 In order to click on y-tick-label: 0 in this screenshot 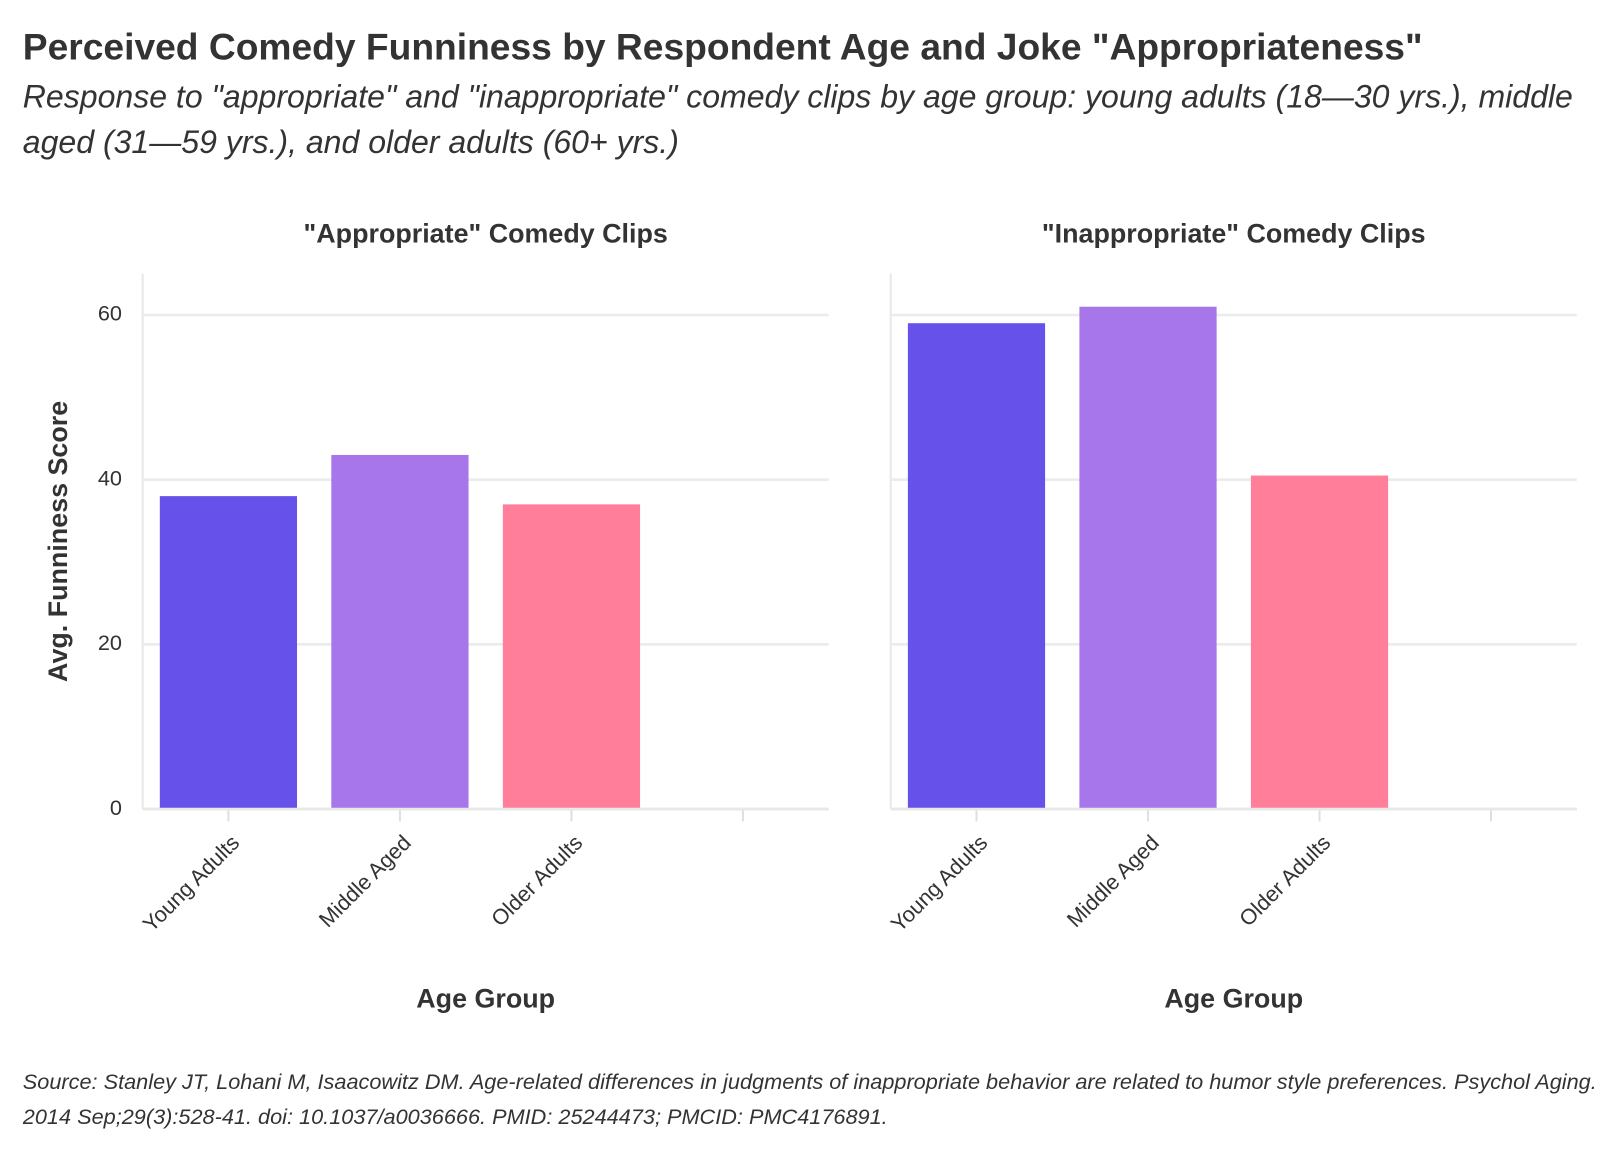, I will do `click(116, 807)`.